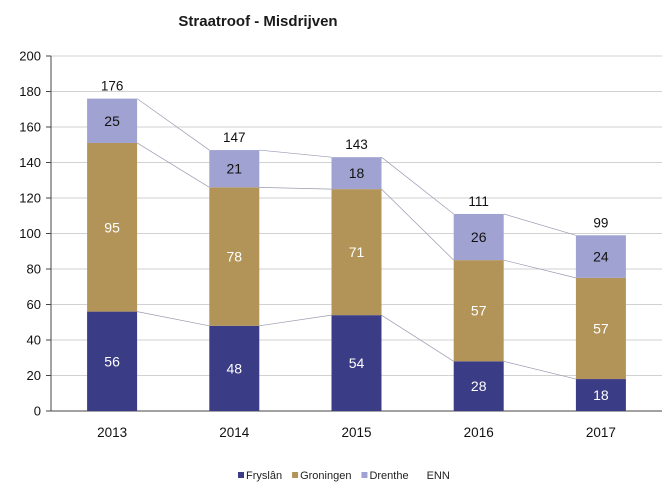 The image size is (667, 488). I want to click on segment-value-label: 26, so click(479, 237).